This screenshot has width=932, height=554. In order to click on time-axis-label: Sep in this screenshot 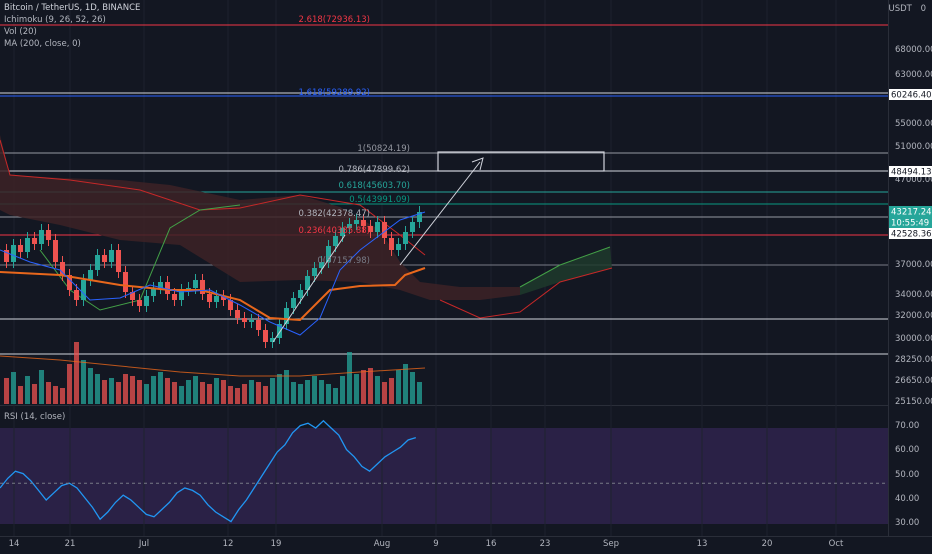, I will do `click(611, 544)`.